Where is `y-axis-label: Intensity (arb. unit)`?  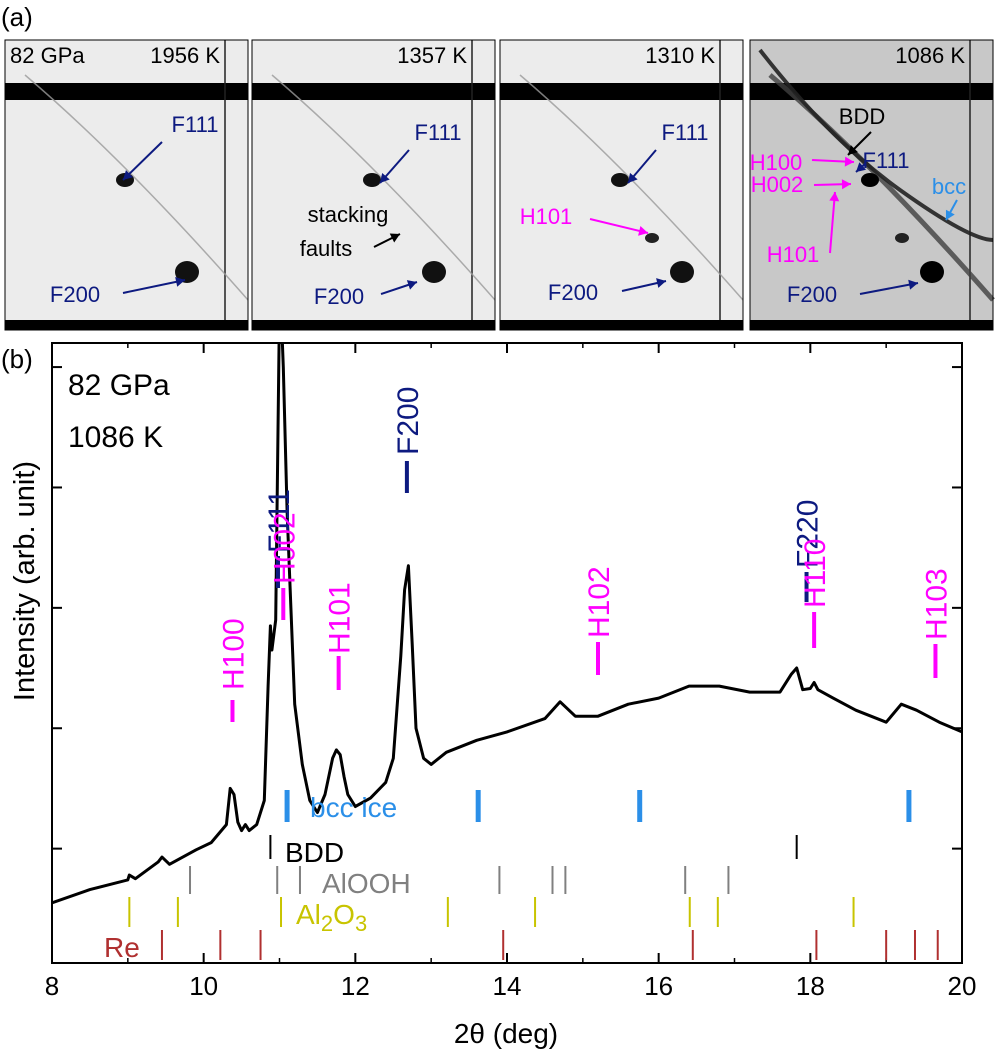
y-axis-label: Intensity (arb. unit) is located at coordinates (25, 581).